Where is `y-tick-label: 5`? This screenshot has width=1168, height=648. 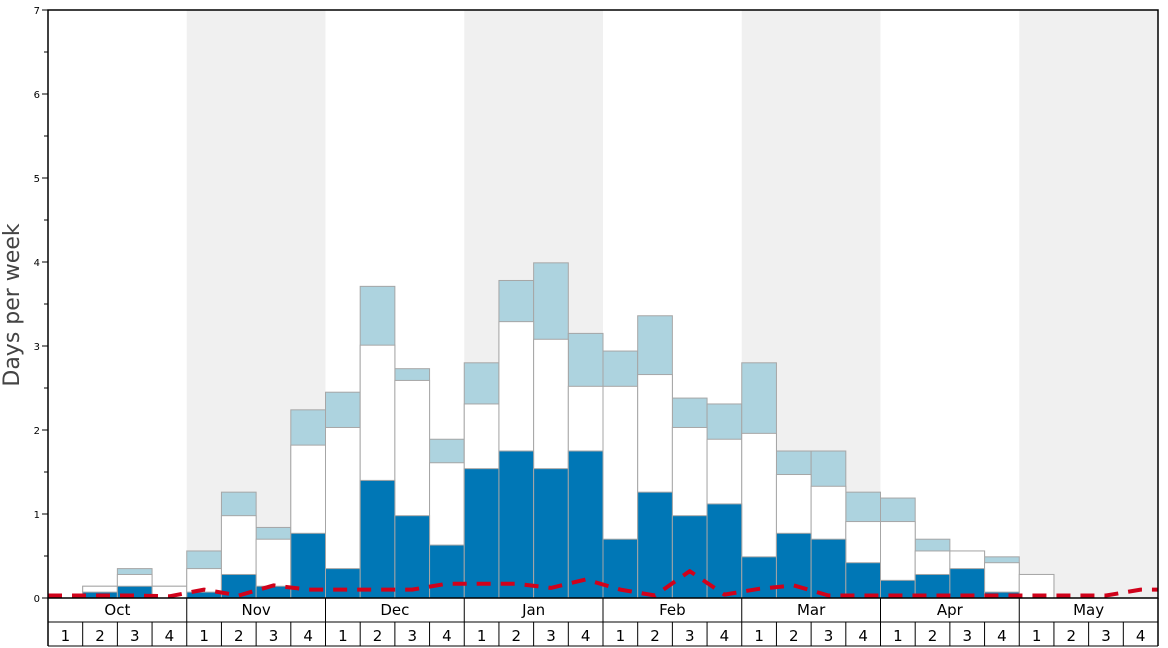
y-tick-label: 5 is located at coordinates (37, 179).